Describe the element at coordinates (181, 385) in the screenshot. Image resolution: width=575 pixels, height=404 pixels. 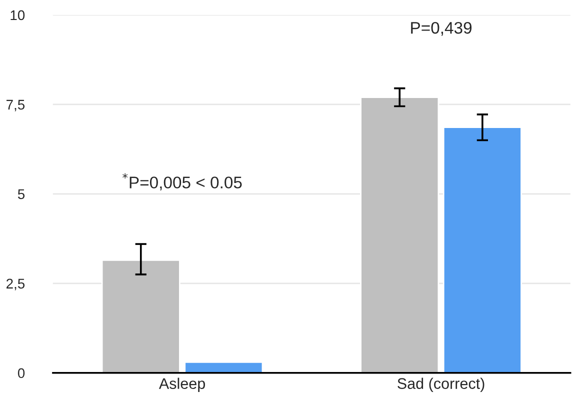
I see `x-tick-label: Asleep` at that location.